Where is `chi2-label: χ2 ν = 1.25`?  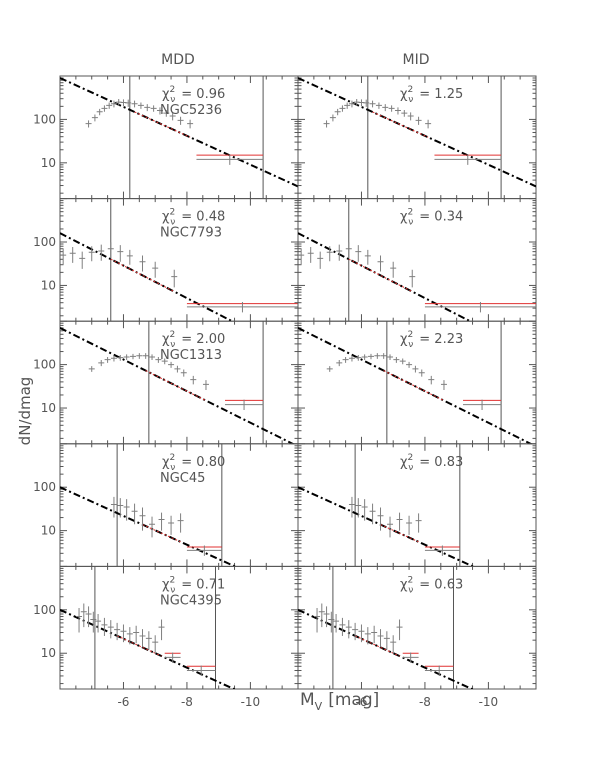 chi2-label: χ2 ν = 1.25 is located at coordinates (431, 95).